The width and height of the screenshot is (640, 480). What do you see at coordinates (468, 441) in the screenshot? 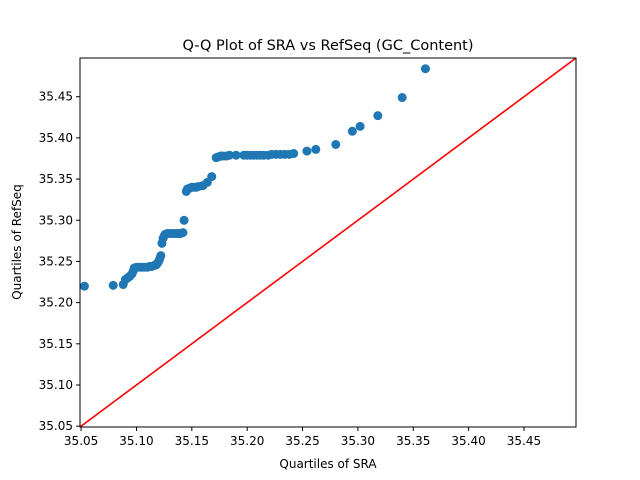
I see `x-tick-label: 35.40` at bounding box center [468, 441].